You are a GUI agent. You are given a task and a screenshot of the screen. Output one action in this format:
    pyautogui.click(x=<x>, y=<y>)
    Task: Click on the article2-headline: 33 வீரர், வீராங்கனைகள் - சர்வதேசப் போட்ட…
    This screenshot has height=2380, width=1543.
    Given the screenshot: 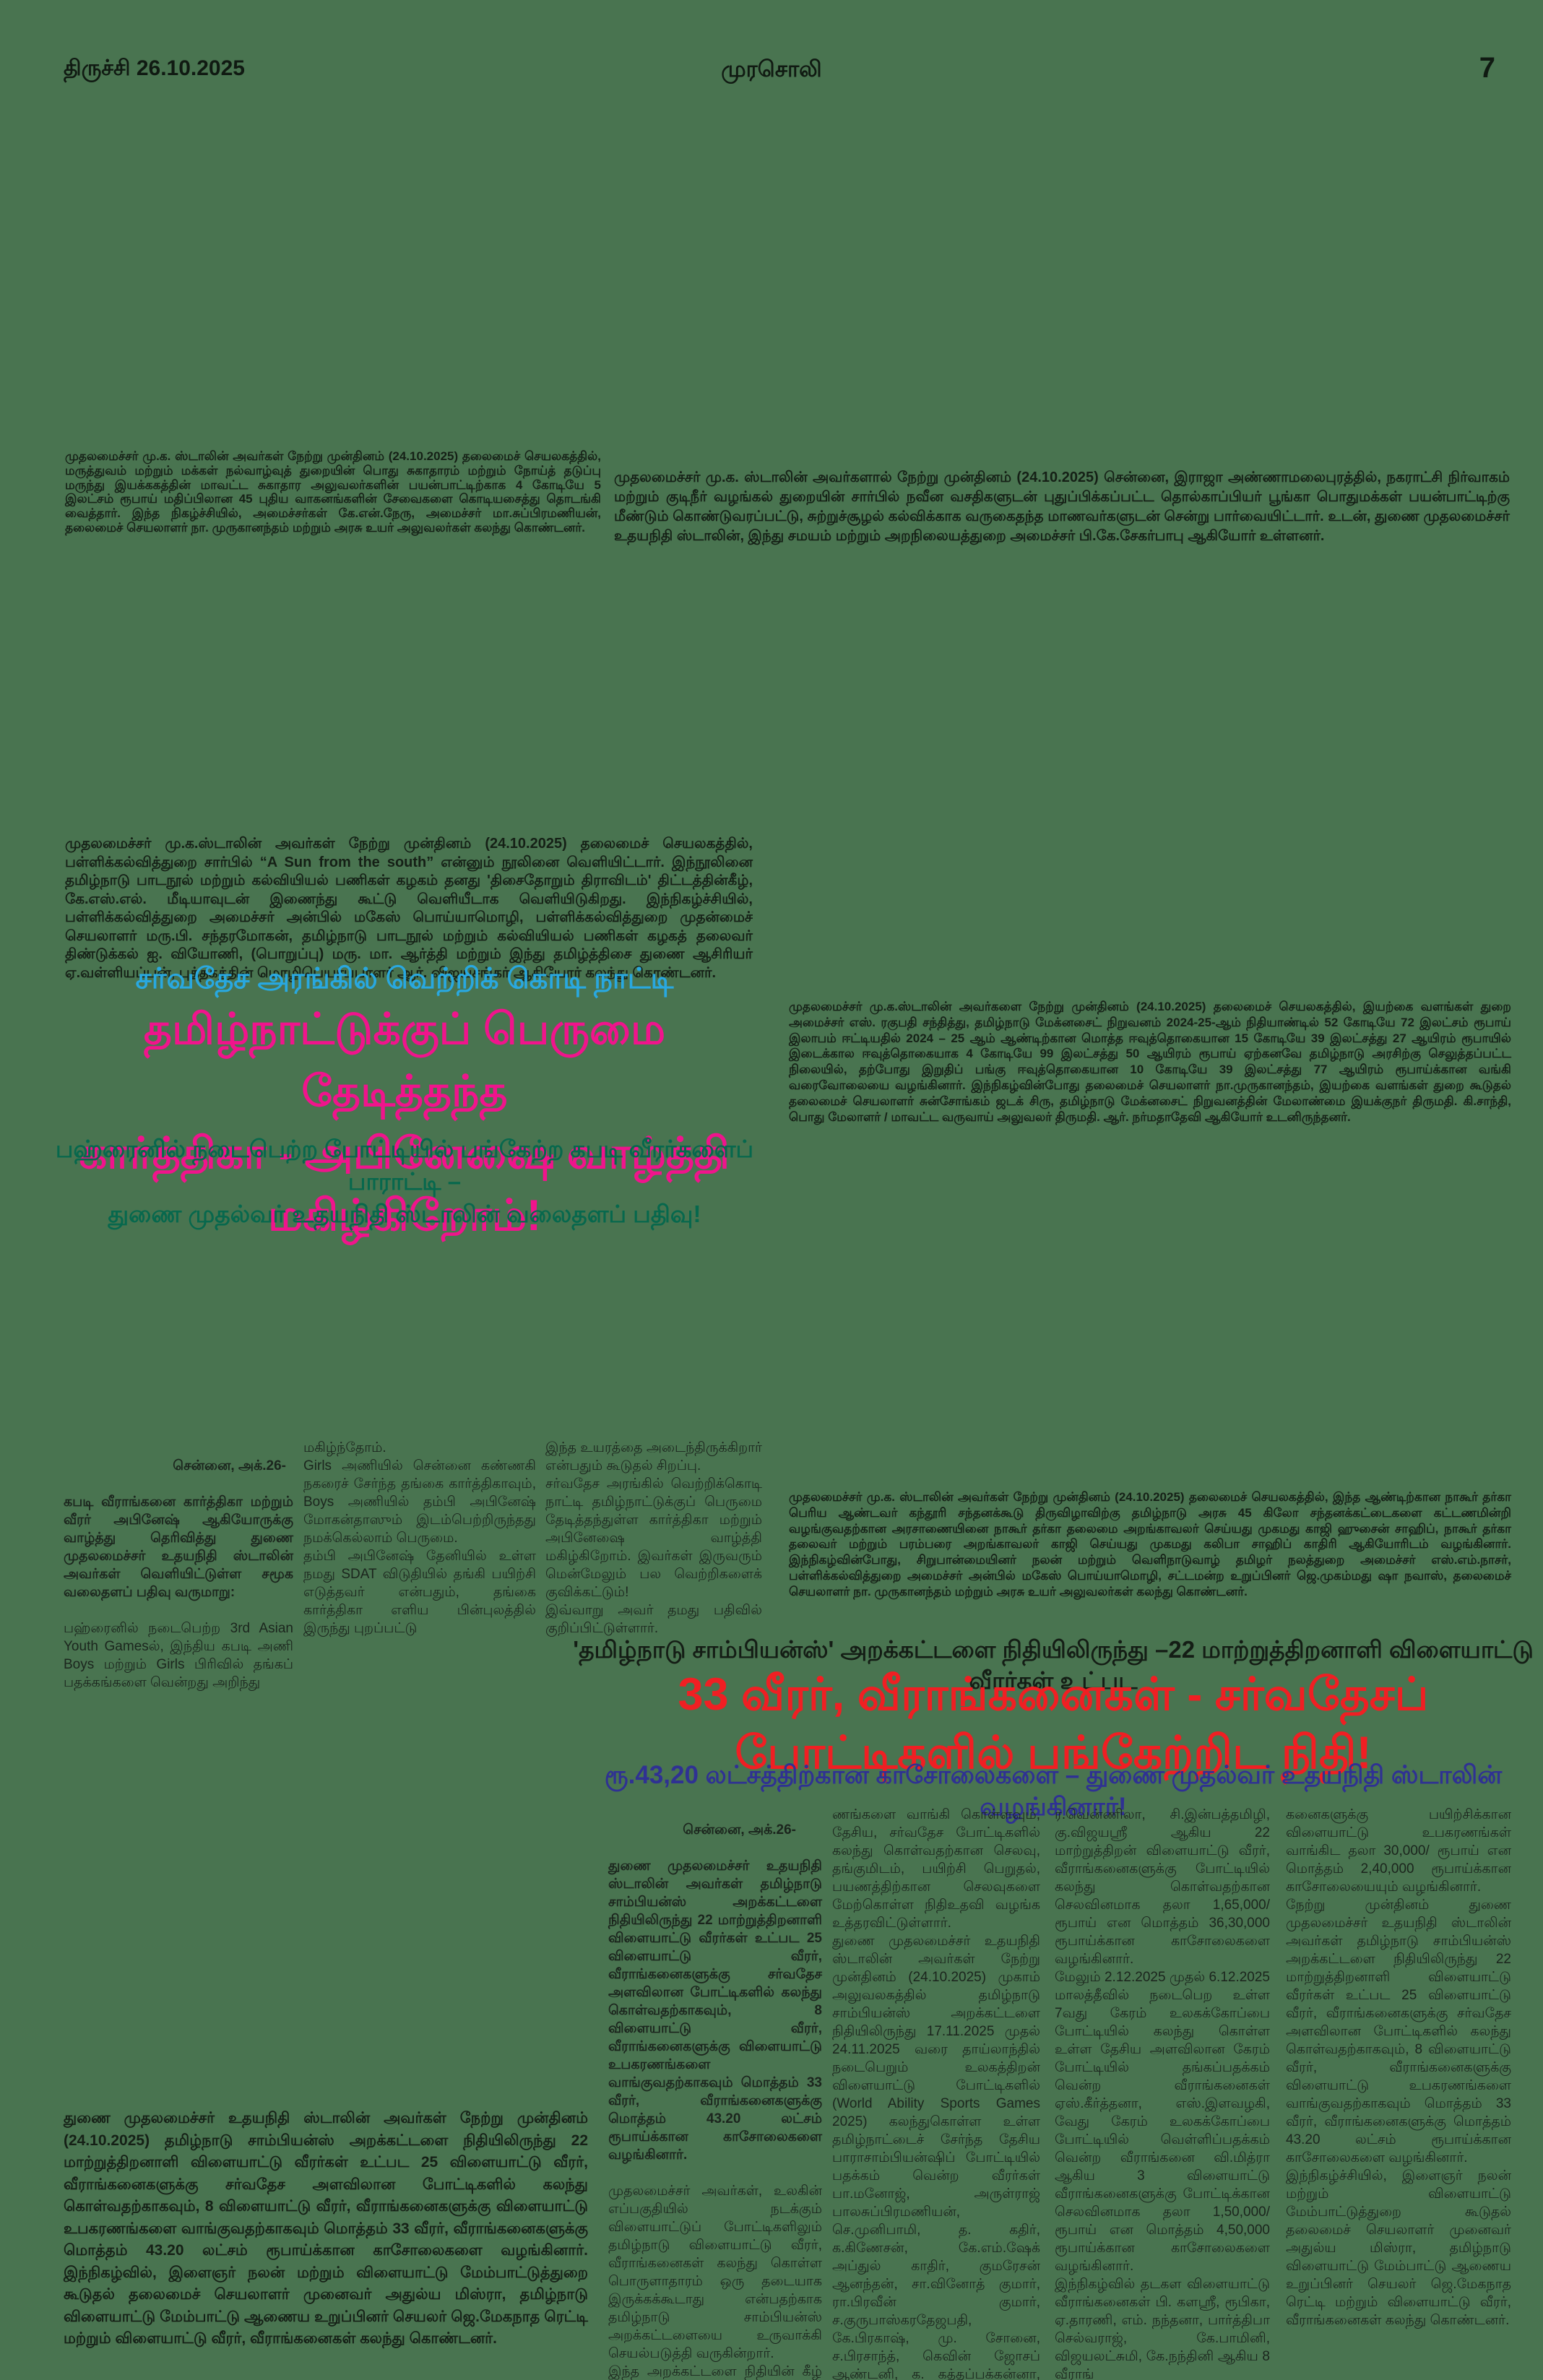 What is the action you would take?
    pyautogui.click(x=1053, y=1723)
    